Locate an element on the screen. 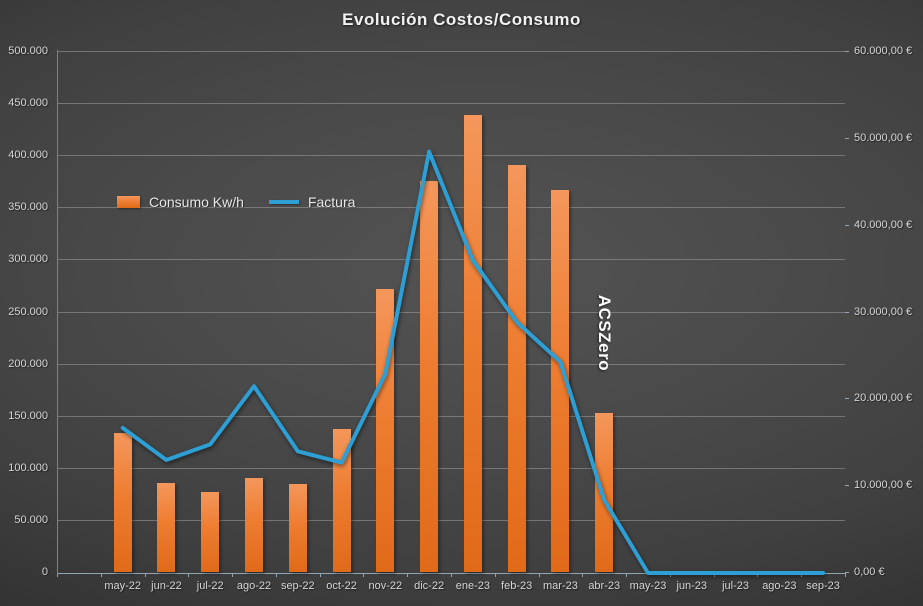 Image resolution: width=923 pixels, height=606 pixels. consumo-legend-label: Consumo Kw/h is located at coordinates (196, 202).